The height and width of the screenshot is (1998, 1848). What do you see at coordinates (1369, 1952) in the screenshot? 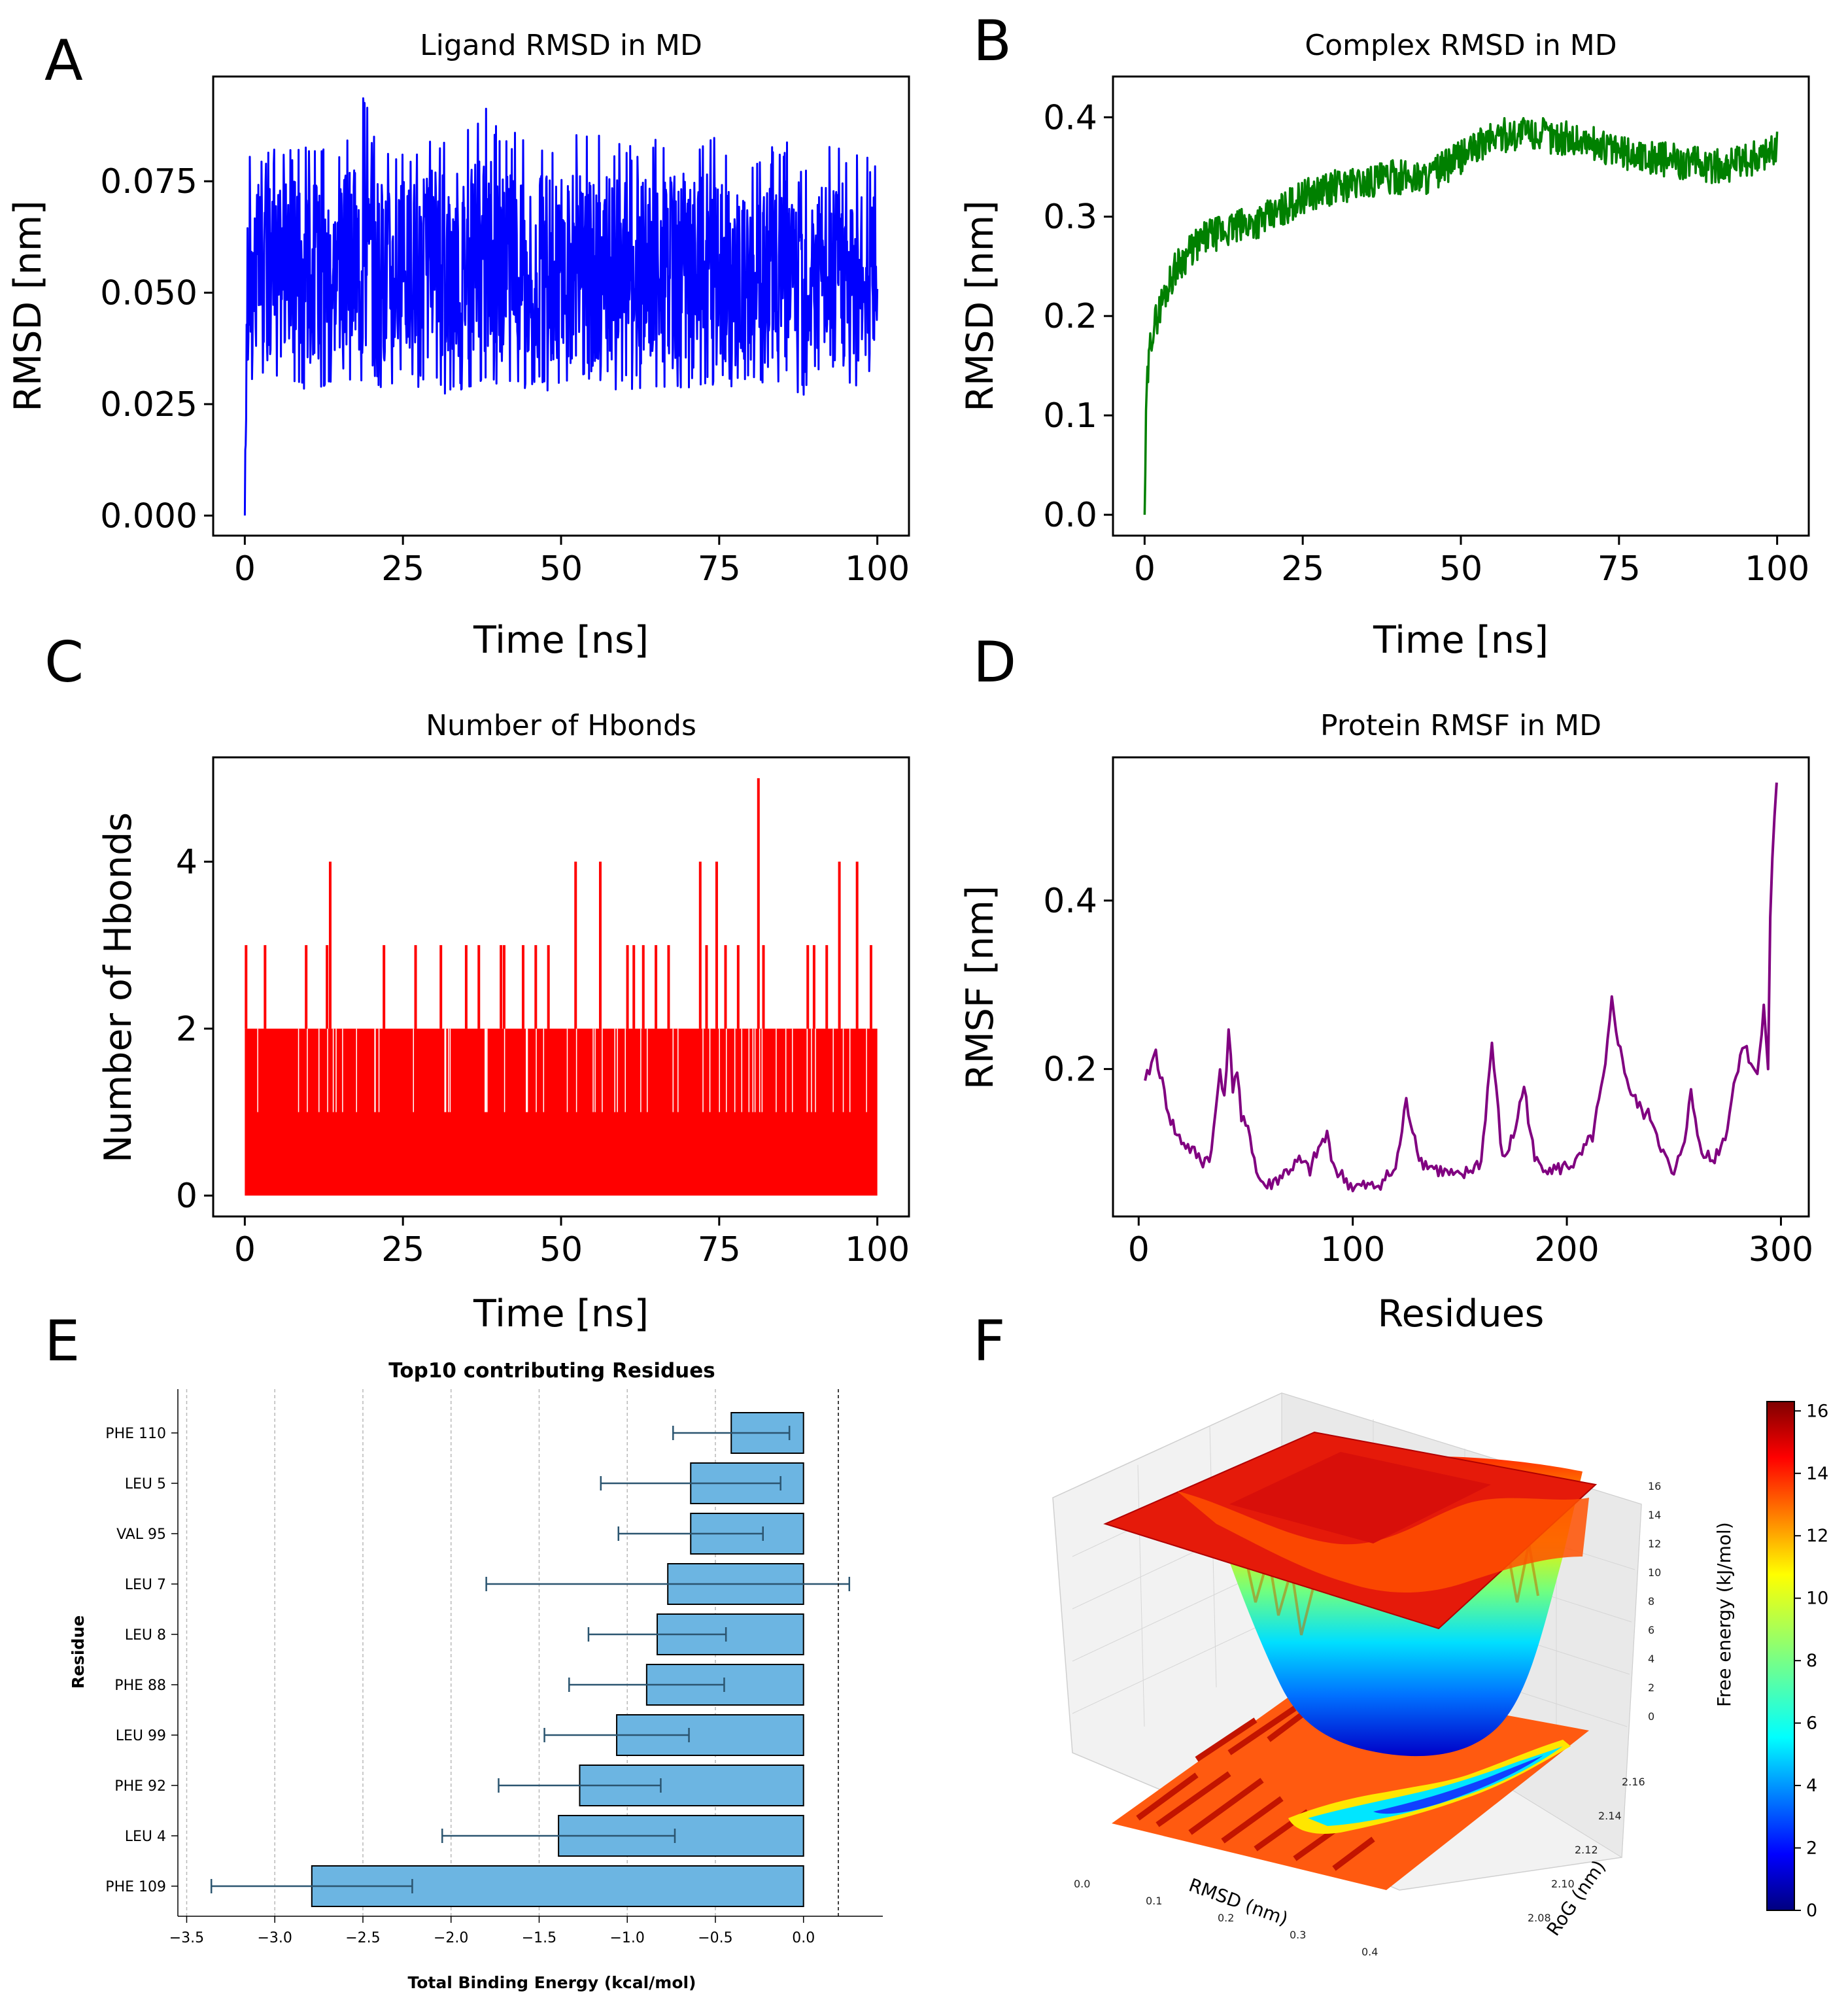
I see `chart-f-xtick-label: 0.4` at bounding box center [1369, 1952].